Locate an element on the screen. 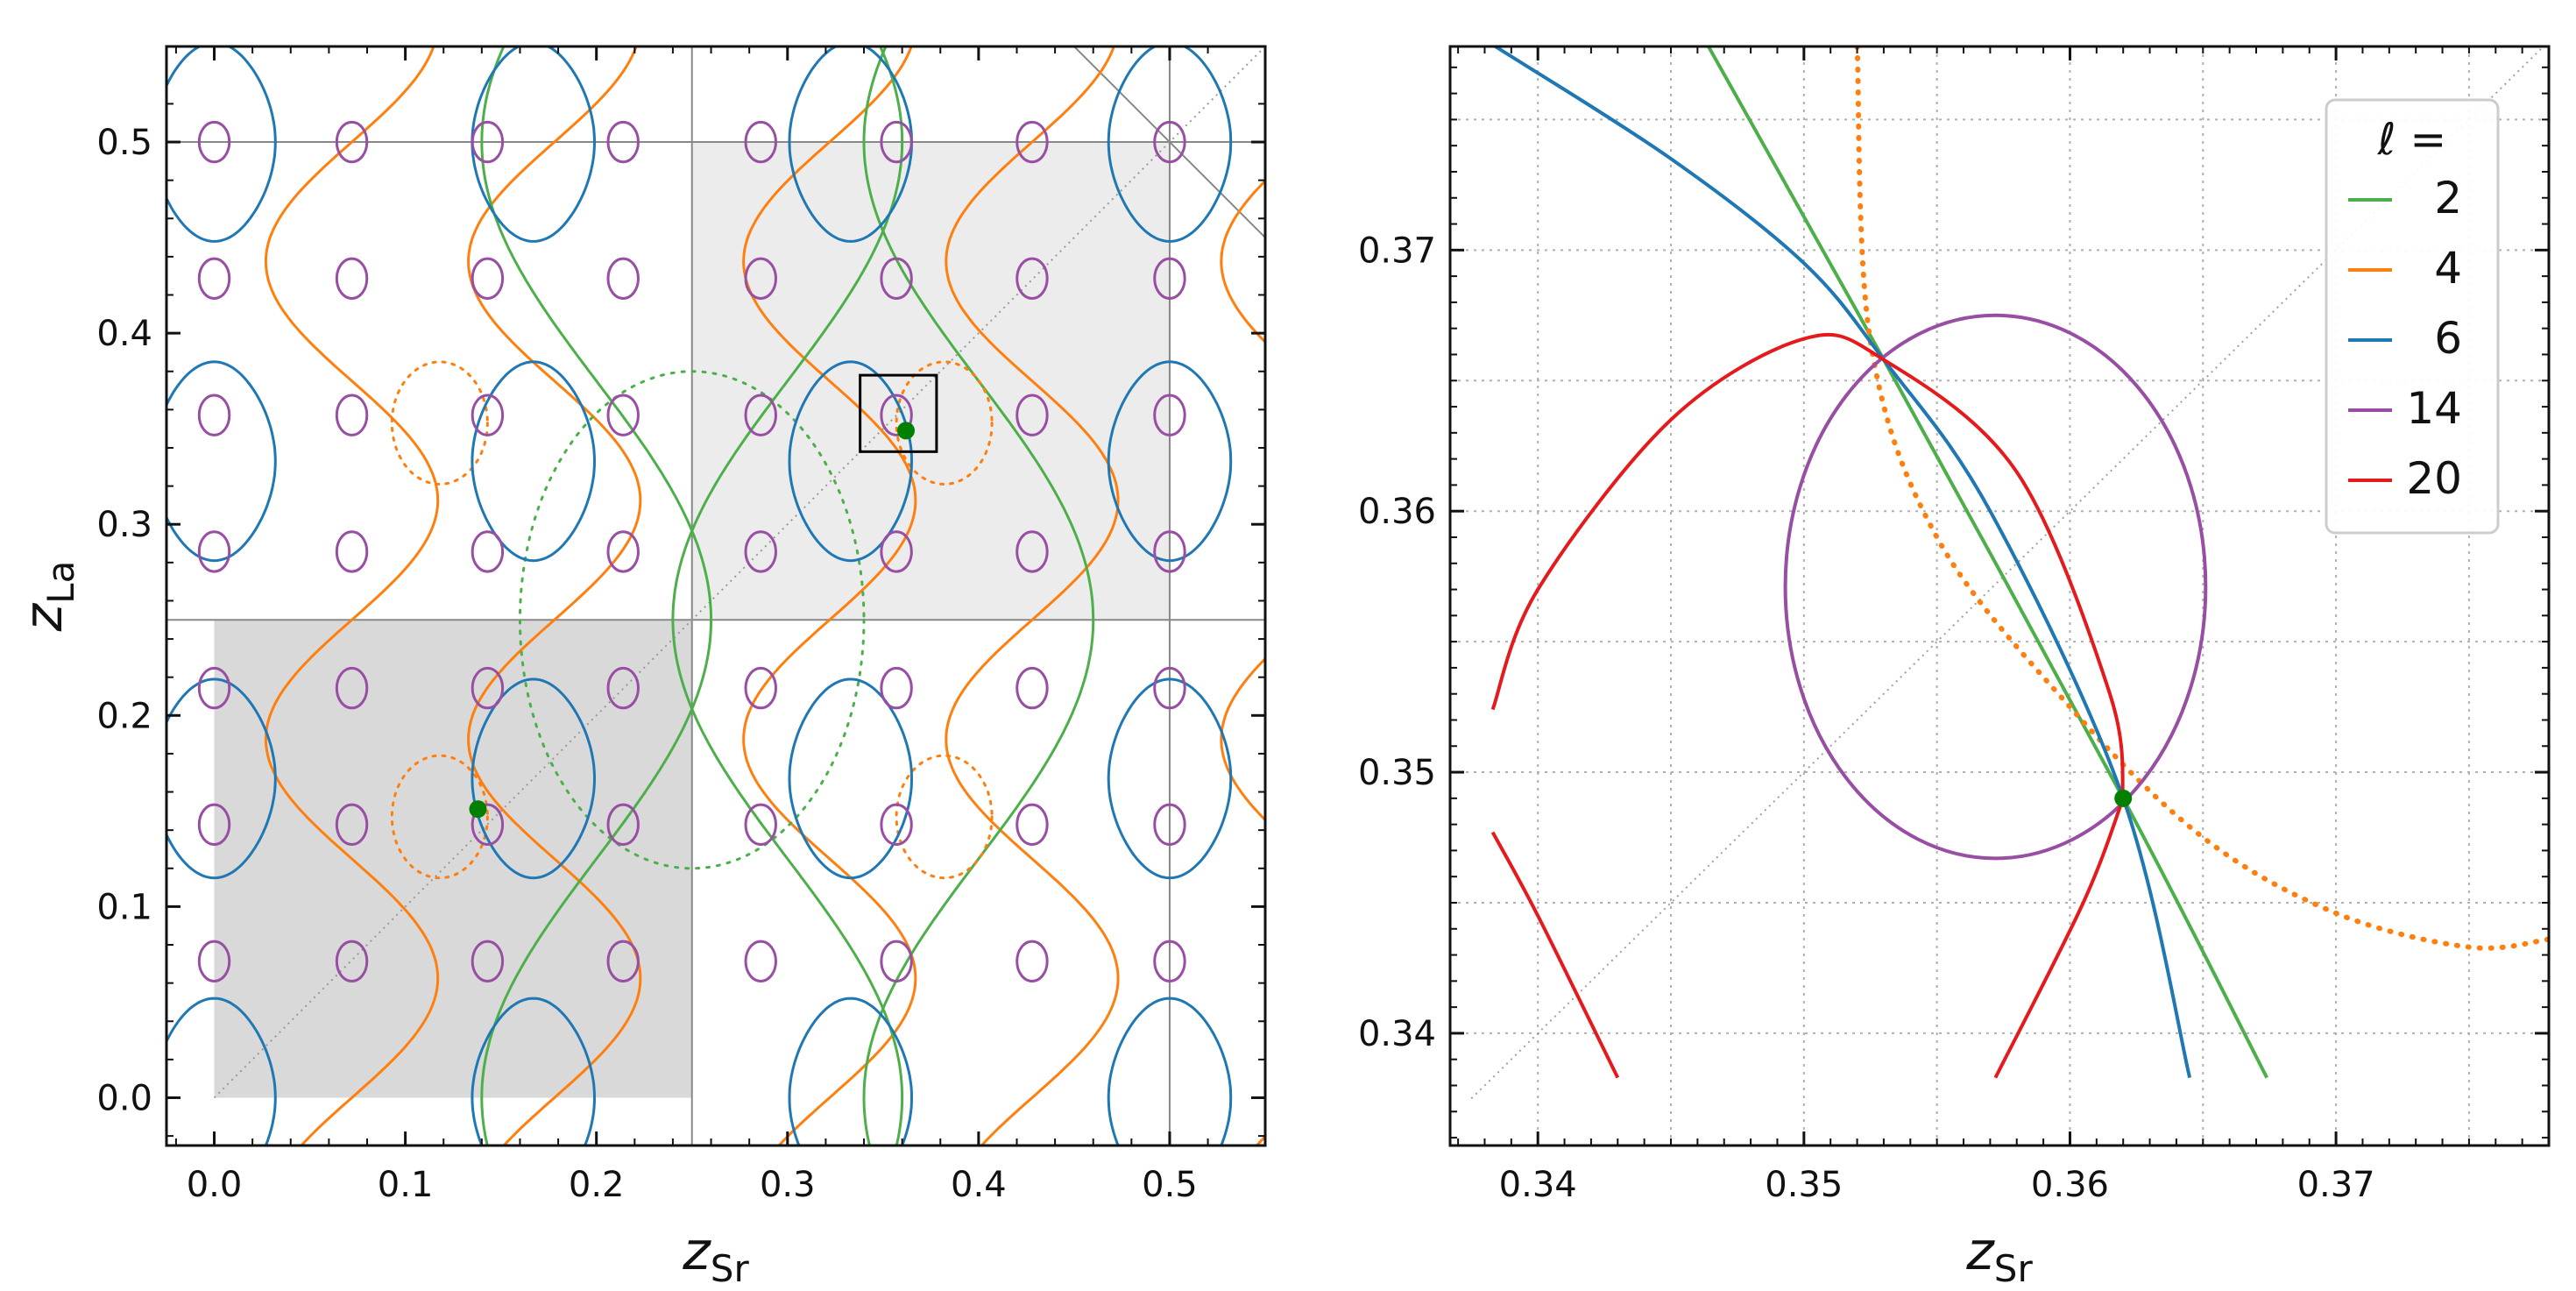 This screenshot has width=2576, height=1291. left-ylabel: zLa is located at coordinates (47, 597).